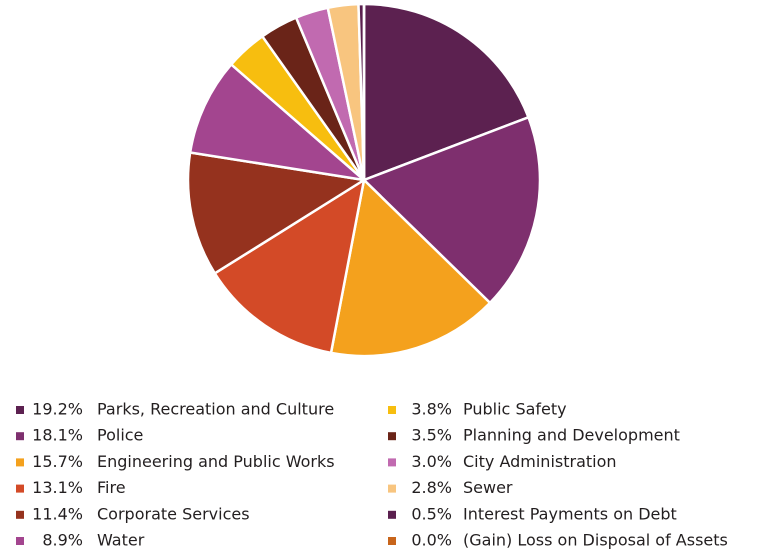 This screenshot has height=553, width=767. What do you see at coordinates (57, 435) in the screenshot?
I see `legend-value: 18.1%` at bounding box center [57, 435].